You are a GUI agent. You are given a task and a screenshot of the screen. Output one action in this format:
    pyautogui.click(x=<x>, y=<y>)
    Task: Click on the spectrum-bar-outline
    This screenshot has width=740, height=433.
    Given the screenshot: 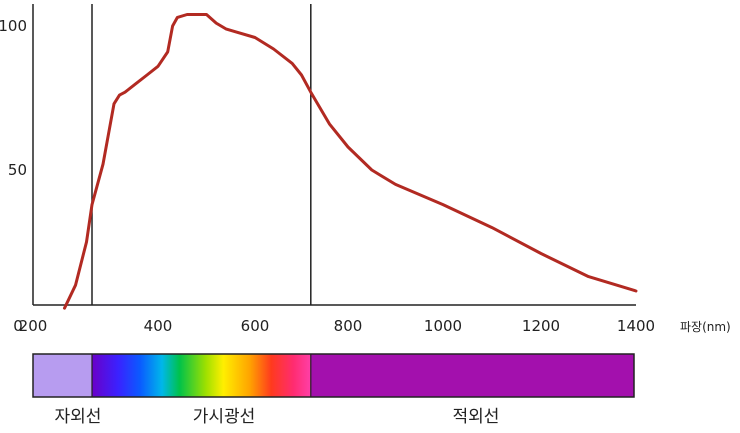 What is the action you would take?
    pyautogui.click(x=333, y=375)
    